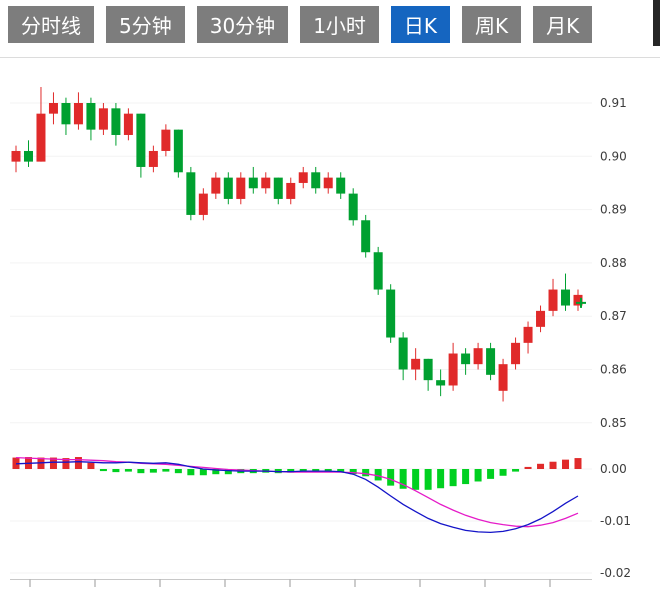 The width and height of the screenshot is (660, 589). I want to click on tab-weekly-k: 周K, so click(492, 24).